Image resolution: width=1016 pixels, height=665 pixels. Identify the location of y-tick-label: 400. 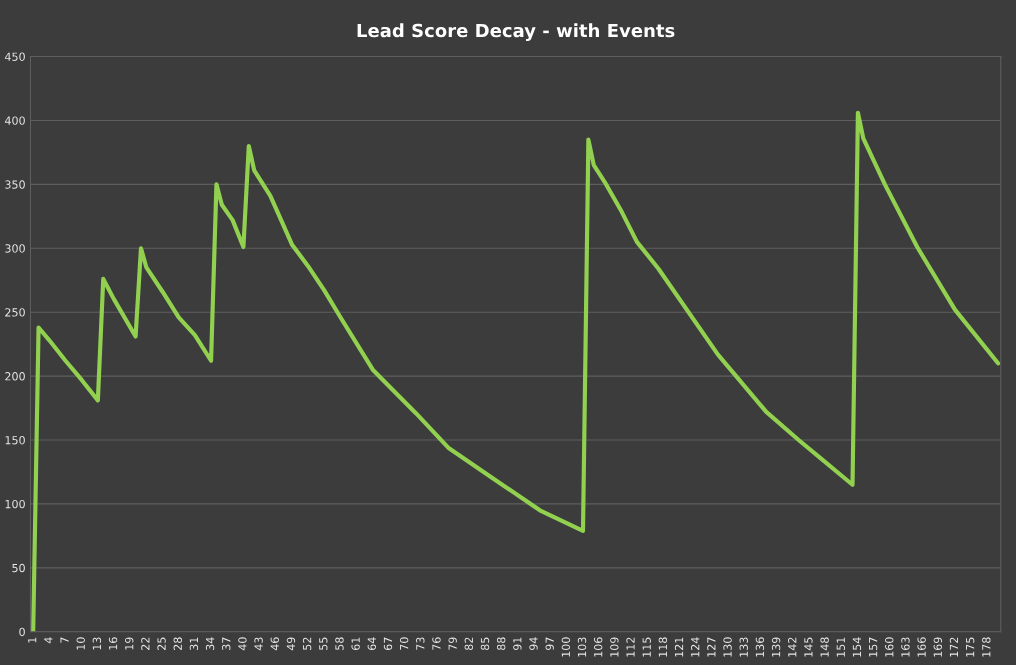
(14, 120).